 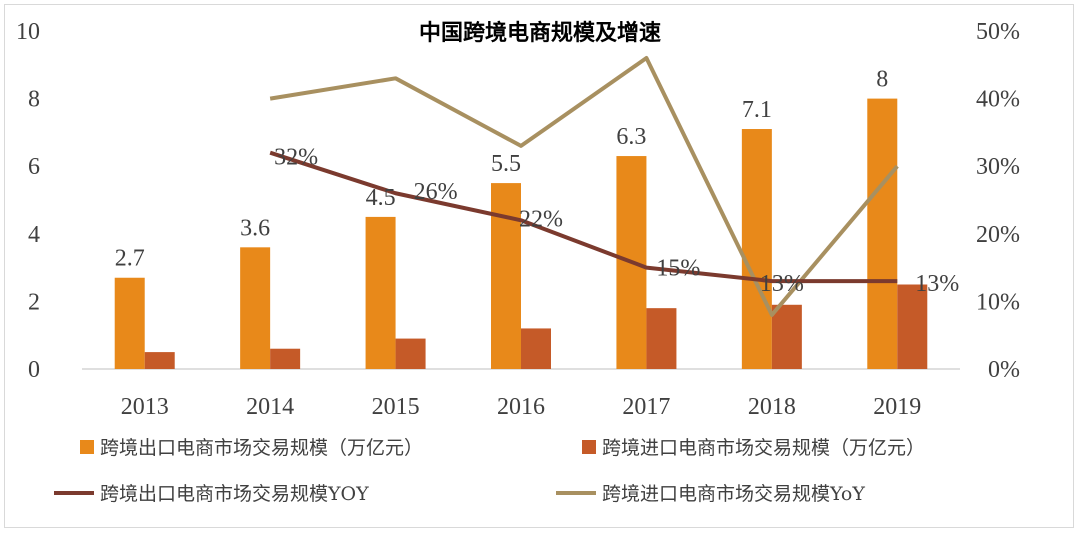 What do you see at coordinates (733, 494) in the screenshot?
I see `legend-import-yoy-label: 跨境进口电商市场交易规模YoY` at bounding box center [733, 494].